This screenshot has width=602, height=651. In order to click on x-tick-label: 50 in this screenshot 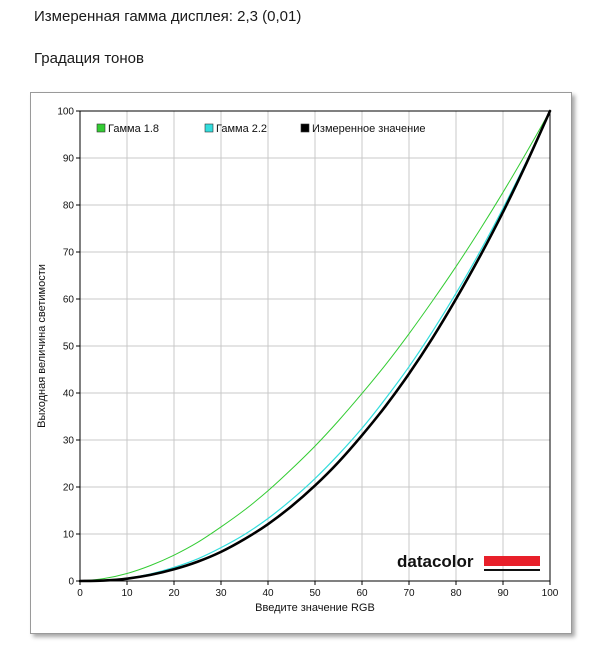, I will do `click(315, 593)`.